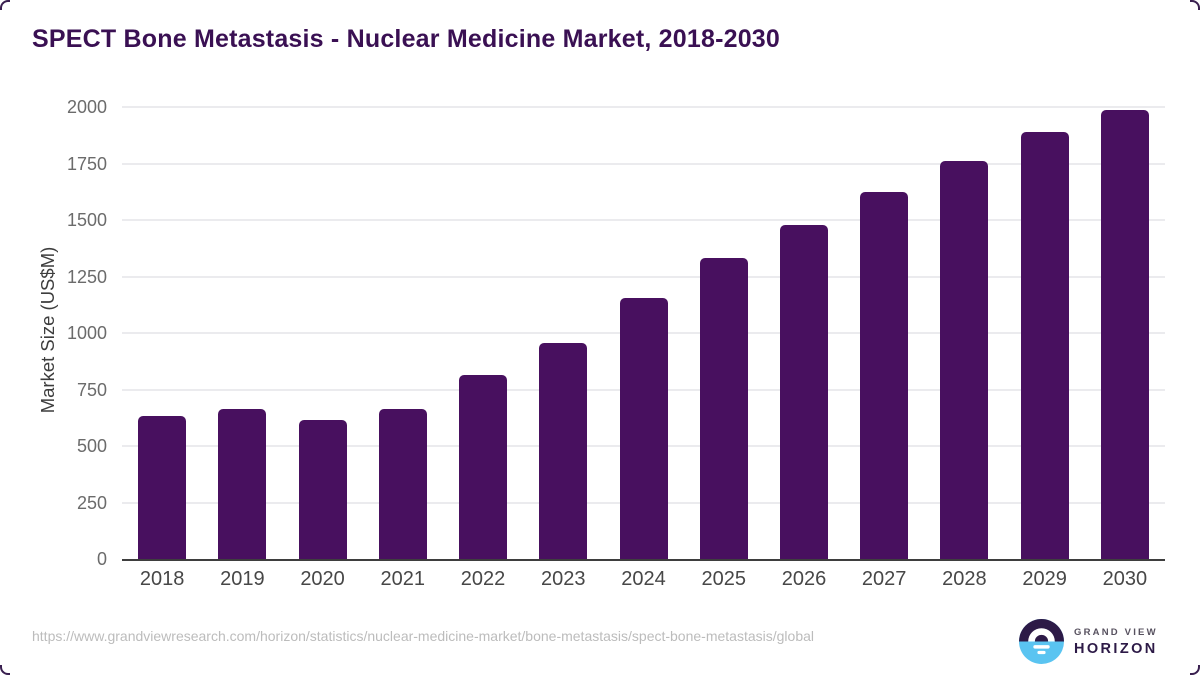  What do you see at coordinates (643, 107) in the screenshot?
I see `gridline-2000` at bounding box center [643, 107].